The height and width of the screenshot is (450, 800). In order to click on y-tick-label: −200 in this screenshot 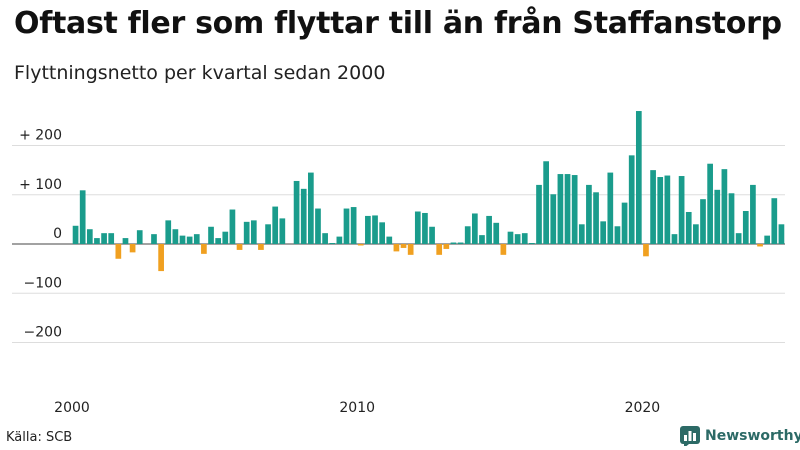, I will do `click(43, 333)`.